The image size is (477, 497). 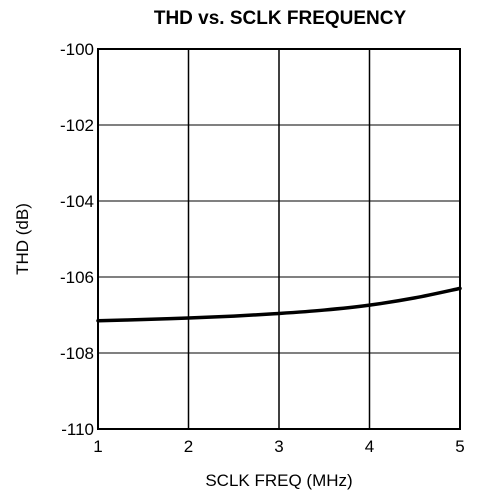 I want to click on x-tick-label: 4, so click(x=369, y=446).